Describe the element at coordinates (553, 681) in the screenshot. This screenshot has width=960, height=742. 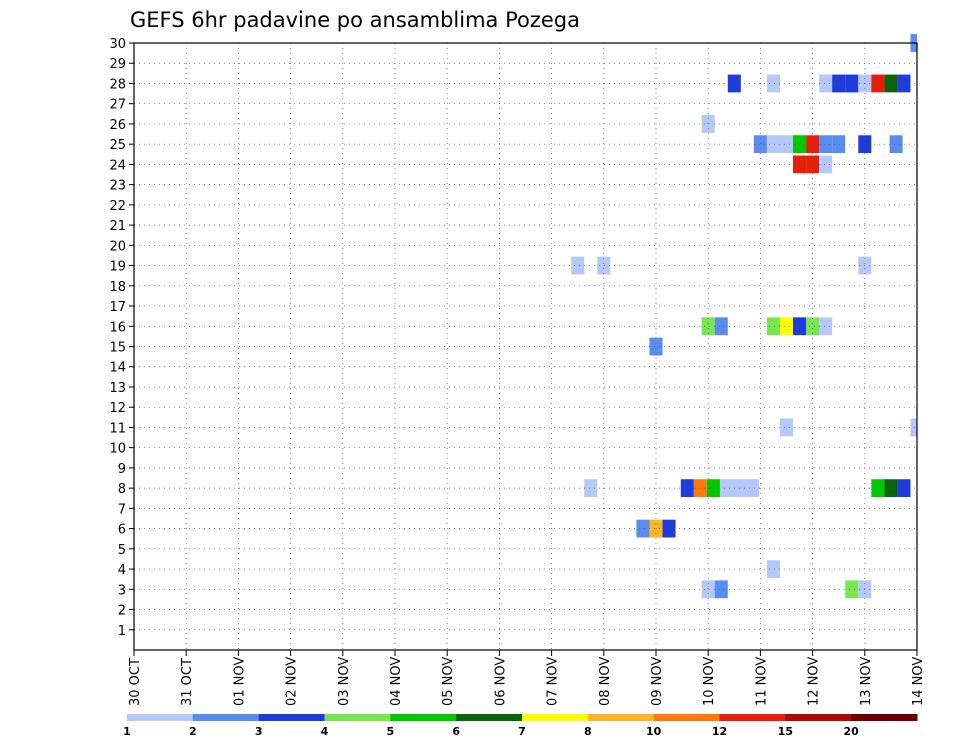
I see `x-tick-label: 07 NOV` at that location.